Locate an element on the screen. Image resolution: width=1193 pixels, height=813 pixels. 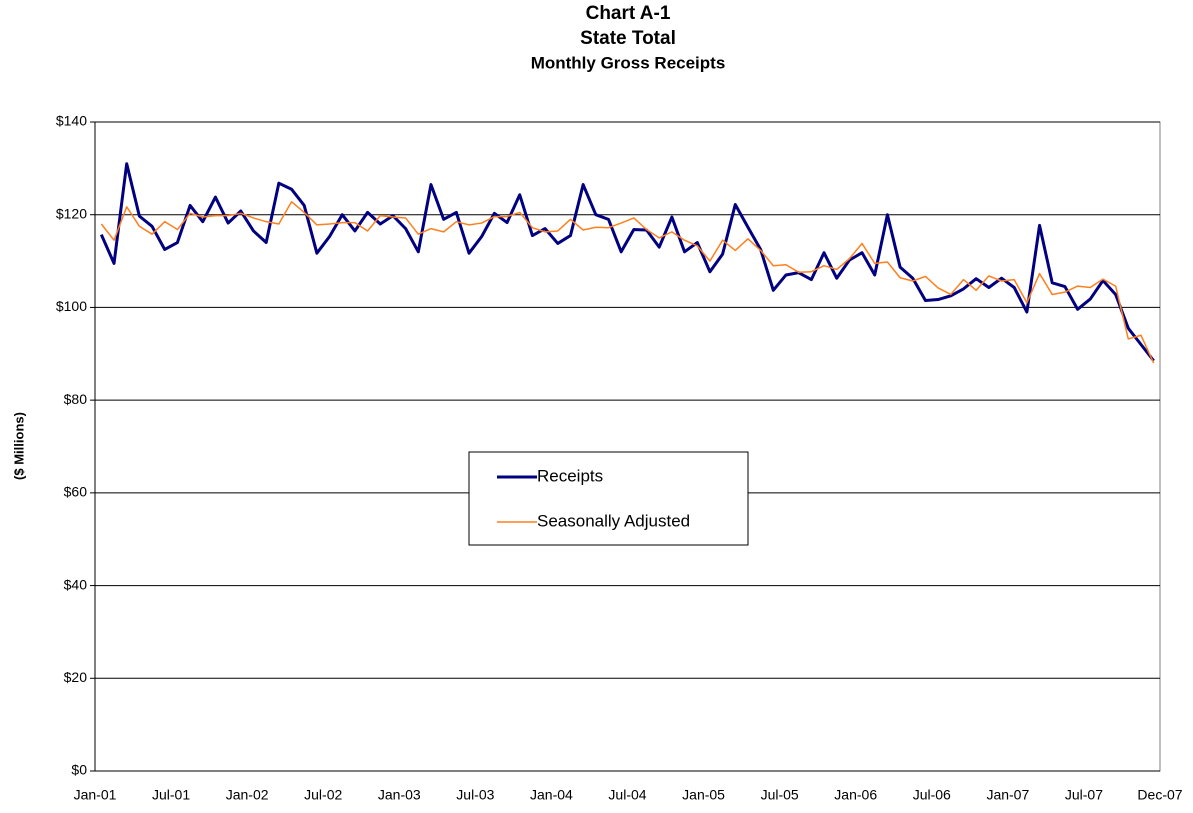
y-tick-label: $100 is located at coordinates (71, 306).